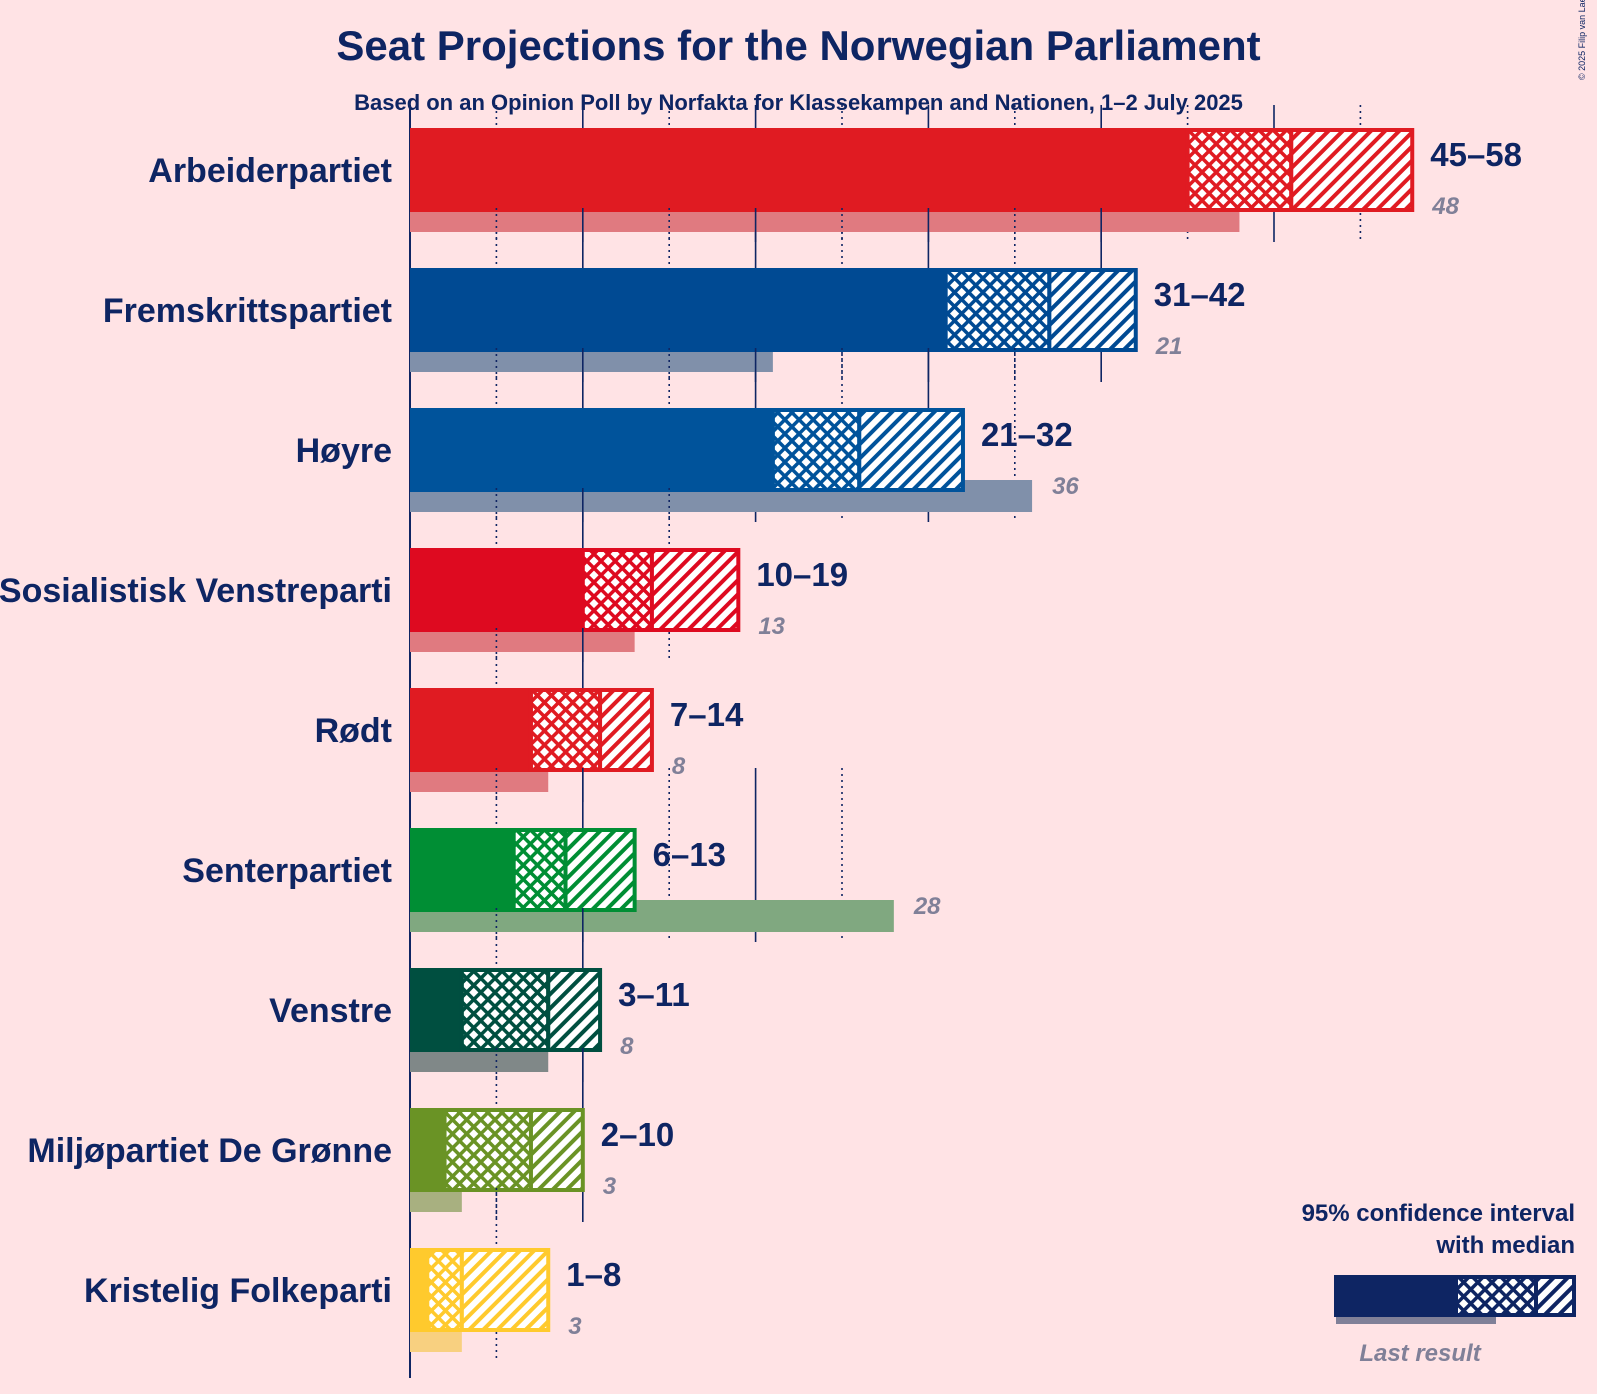 The width and height of the screenshot is (1597, 1394). Describe the element at coordinates (689, 854) in the screenshot. I see `range-label: 6–13` at that location.